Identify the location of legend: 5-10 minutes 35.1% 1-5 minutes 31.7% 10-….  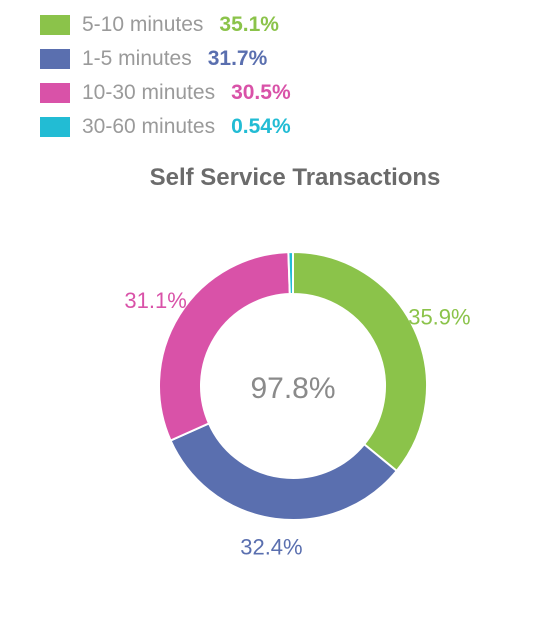
(165, 76).